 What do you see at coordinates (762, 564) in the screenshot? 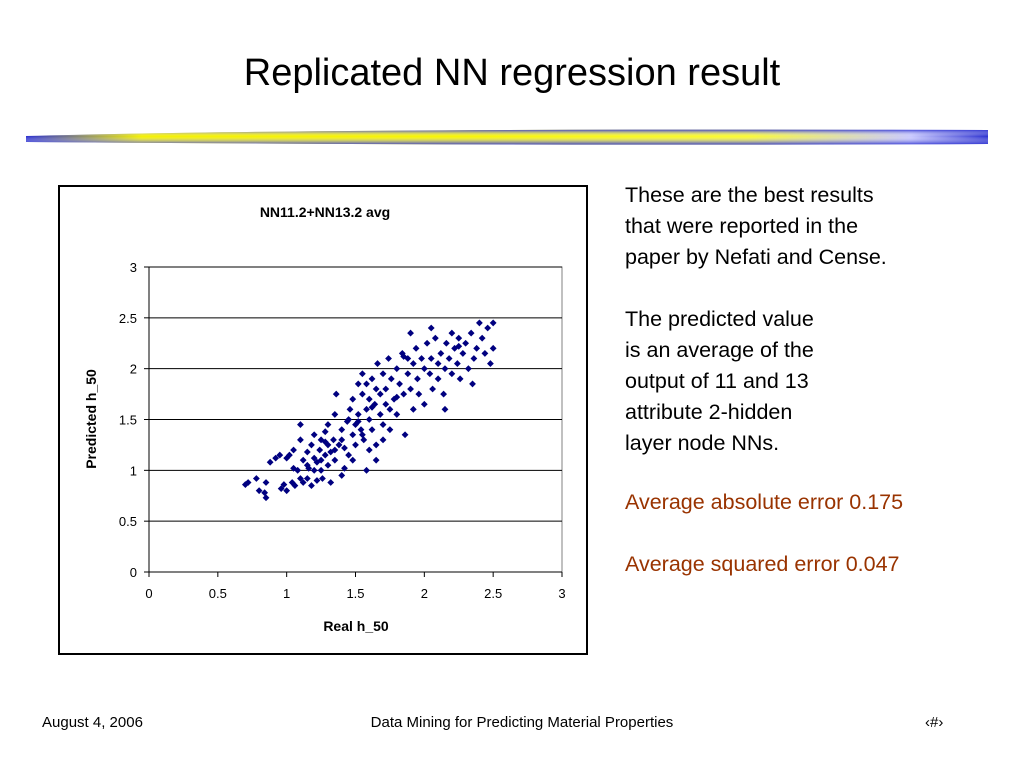
I see `average-squared-error: Average squared error 0.047` at bounding box center [762, 564].